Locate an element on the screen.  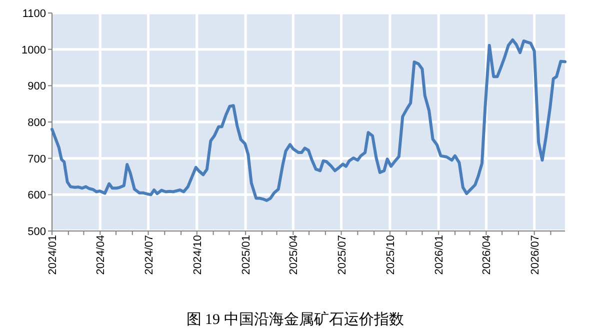
x-tick-label: 2025/07 is located at coordinates (342, 255).